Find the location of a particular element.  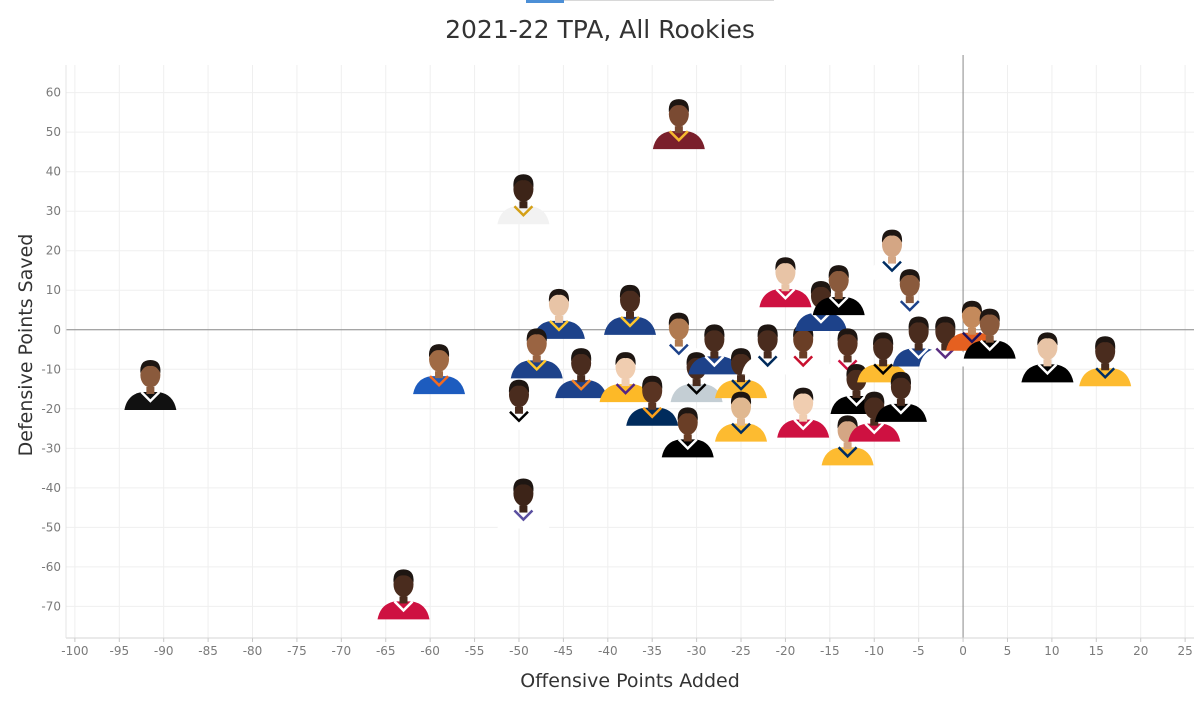

y-tick-label: 40 is located at coordinates (53, 172).